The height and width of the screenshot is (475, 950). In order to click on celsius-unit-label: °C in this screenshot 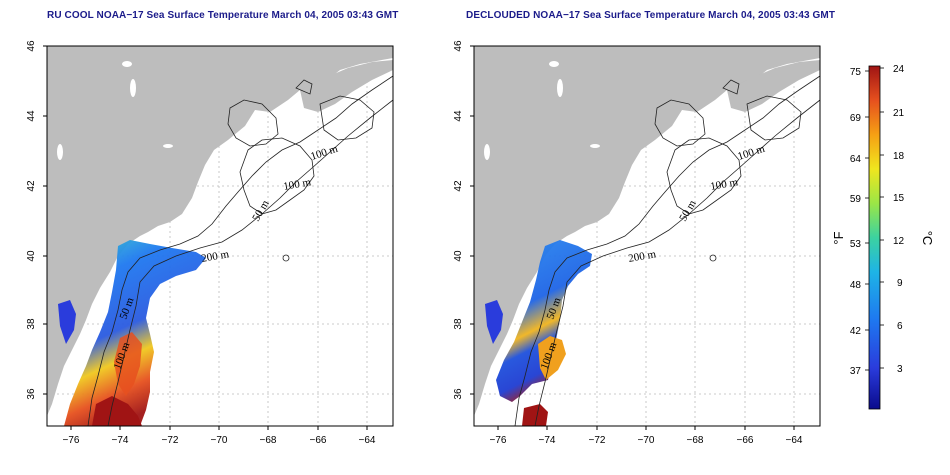, I will do `click(927, 238)`.